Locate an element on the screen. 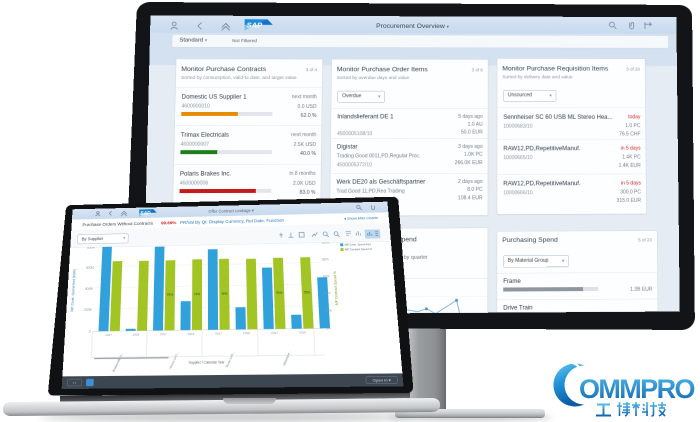  svg-text: 75% is located at coordinates (306, 292).